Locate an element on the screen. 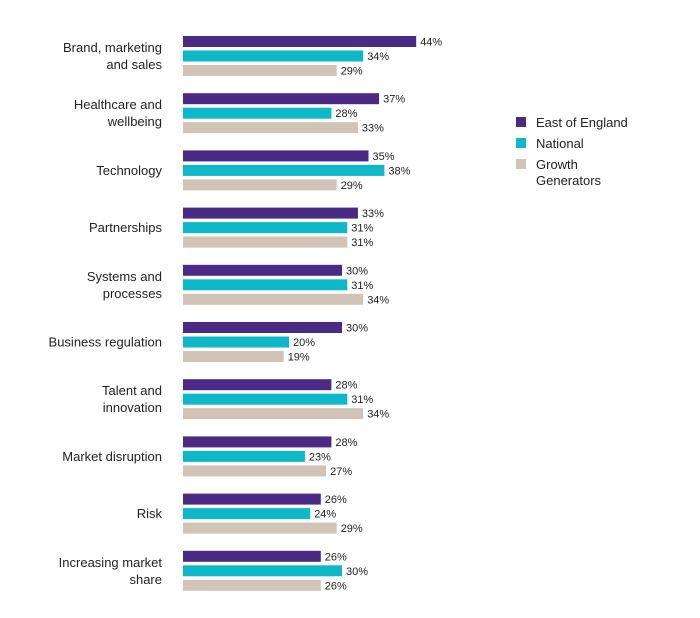 The image size is (700, 618). legend-label: Growth is located at coordinates (557, 164).